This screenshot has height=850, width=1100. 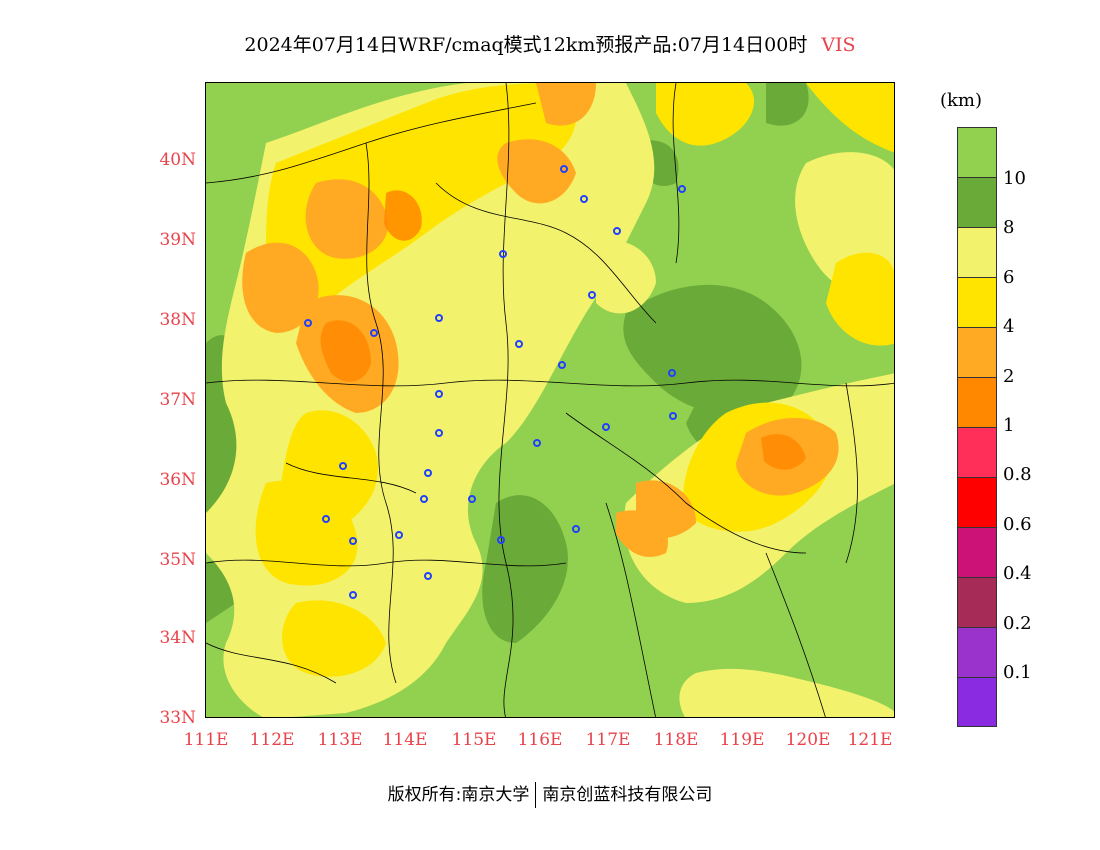 What do you see at coordinates (1009, 326) in the screenshot?
I see `legend-label-4: 4` at bounding box center [1009, 326].